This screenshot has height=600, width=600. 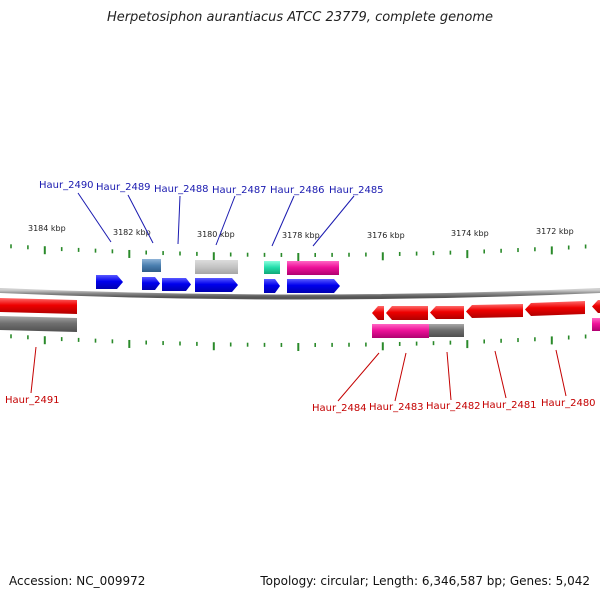 What do you see at coordinates (239, 190) in the screenshot?
I see `gene-label: Haur_2487` at bounding box center [239, 190].